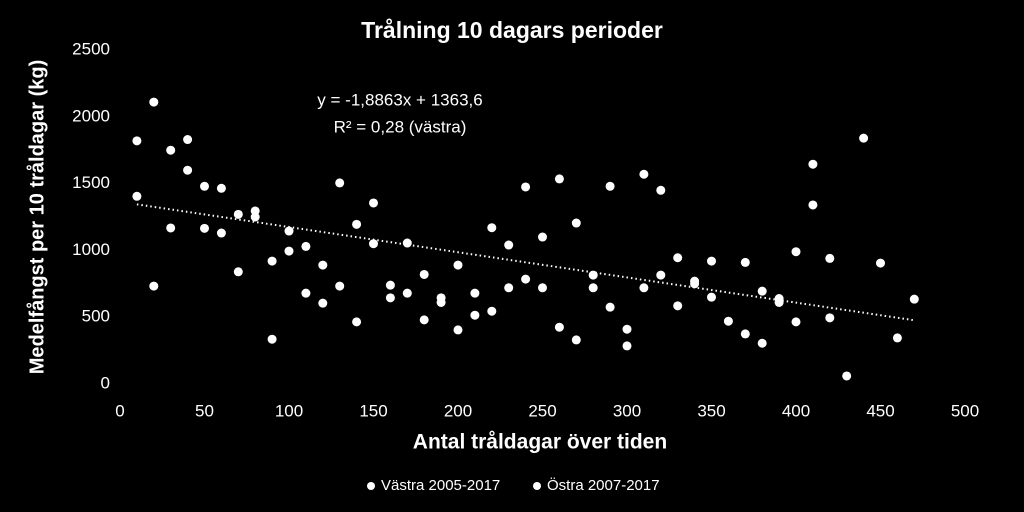 Image resolution: width=1024 pixels, height=512 pixels. I want to click on y-tick-label: 2500, so click(91, 48).